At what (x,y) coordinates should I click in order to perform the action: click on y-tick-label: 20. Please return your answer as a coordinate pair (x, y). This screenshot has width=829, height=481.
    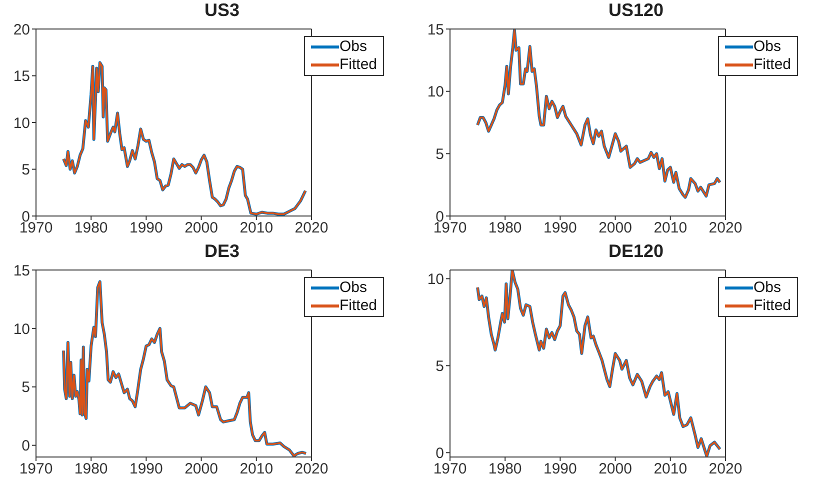
    Looking at the image, I should click on (21, 29).